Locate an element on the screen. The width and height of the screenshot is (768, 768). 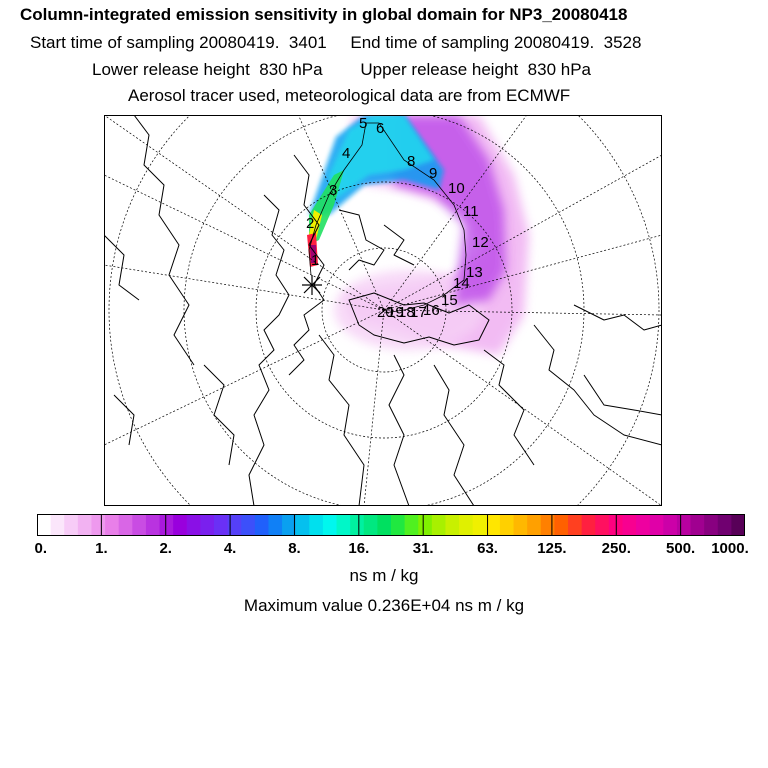
sensitivity-plume is located at coordinates (418, 235).